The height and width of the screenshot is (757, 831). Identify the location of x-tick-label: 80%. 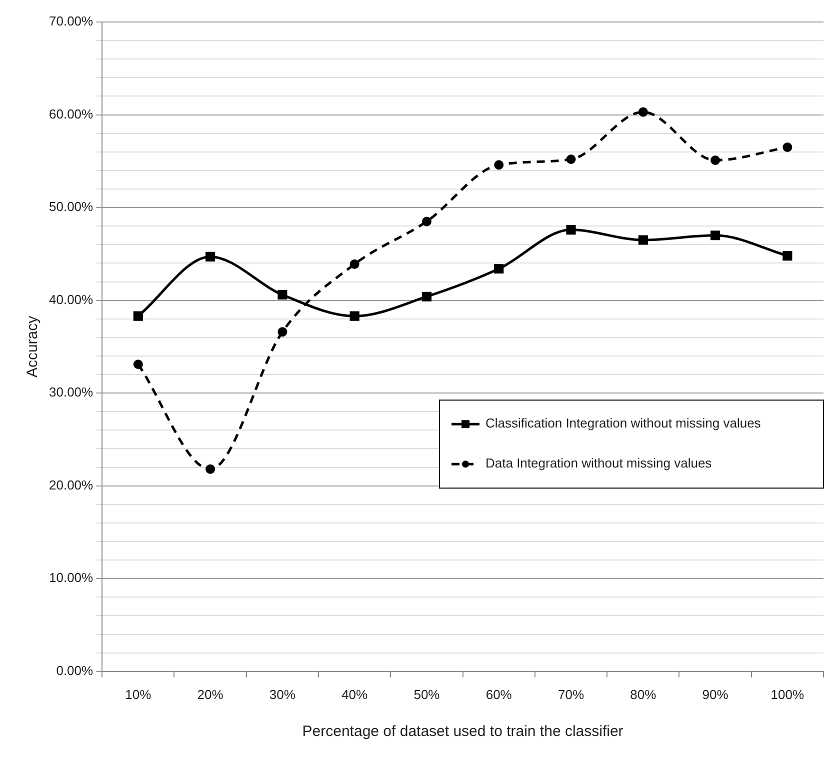
(643, 694).